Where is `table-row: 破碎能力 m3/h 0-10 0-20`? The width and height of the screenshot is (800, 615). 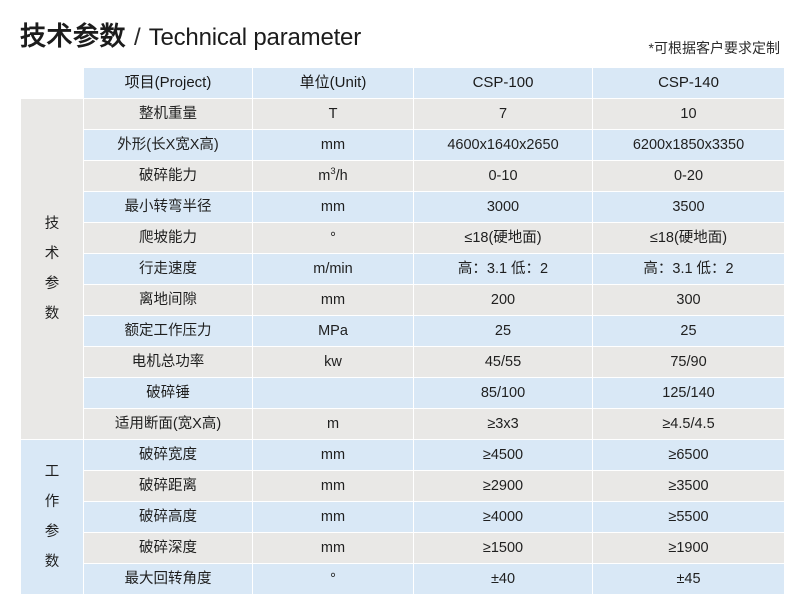
table-row: 破碎能力 m3/h 0-10 0-20 is located at coordinates (402, 176).